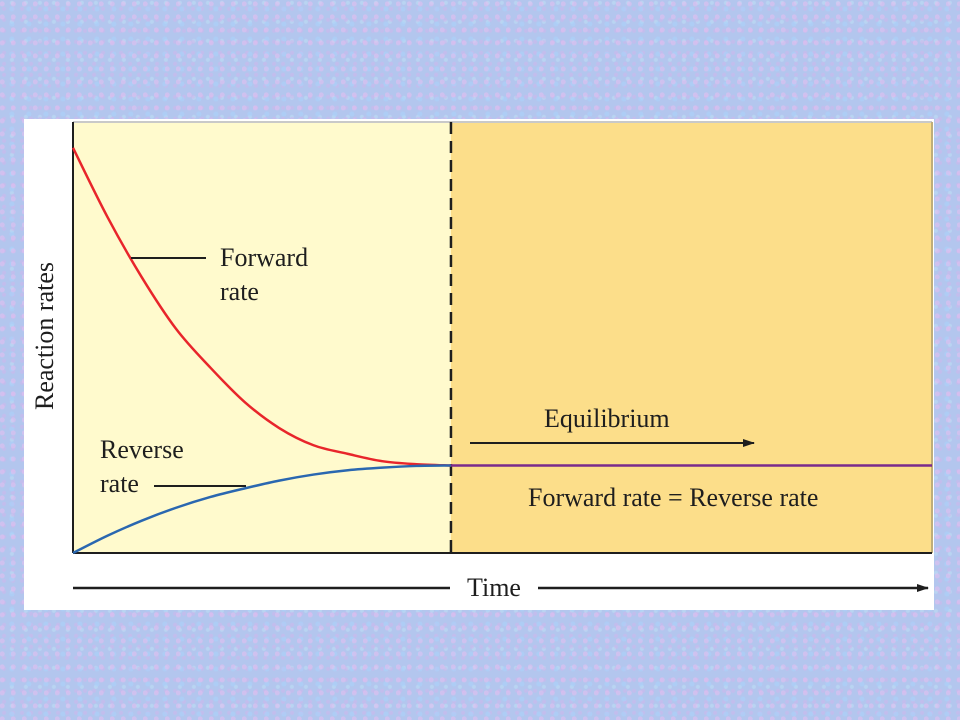 The image size is (960, 720). I want to click on forward-rate-label-line2: rate, so click(239, 291).